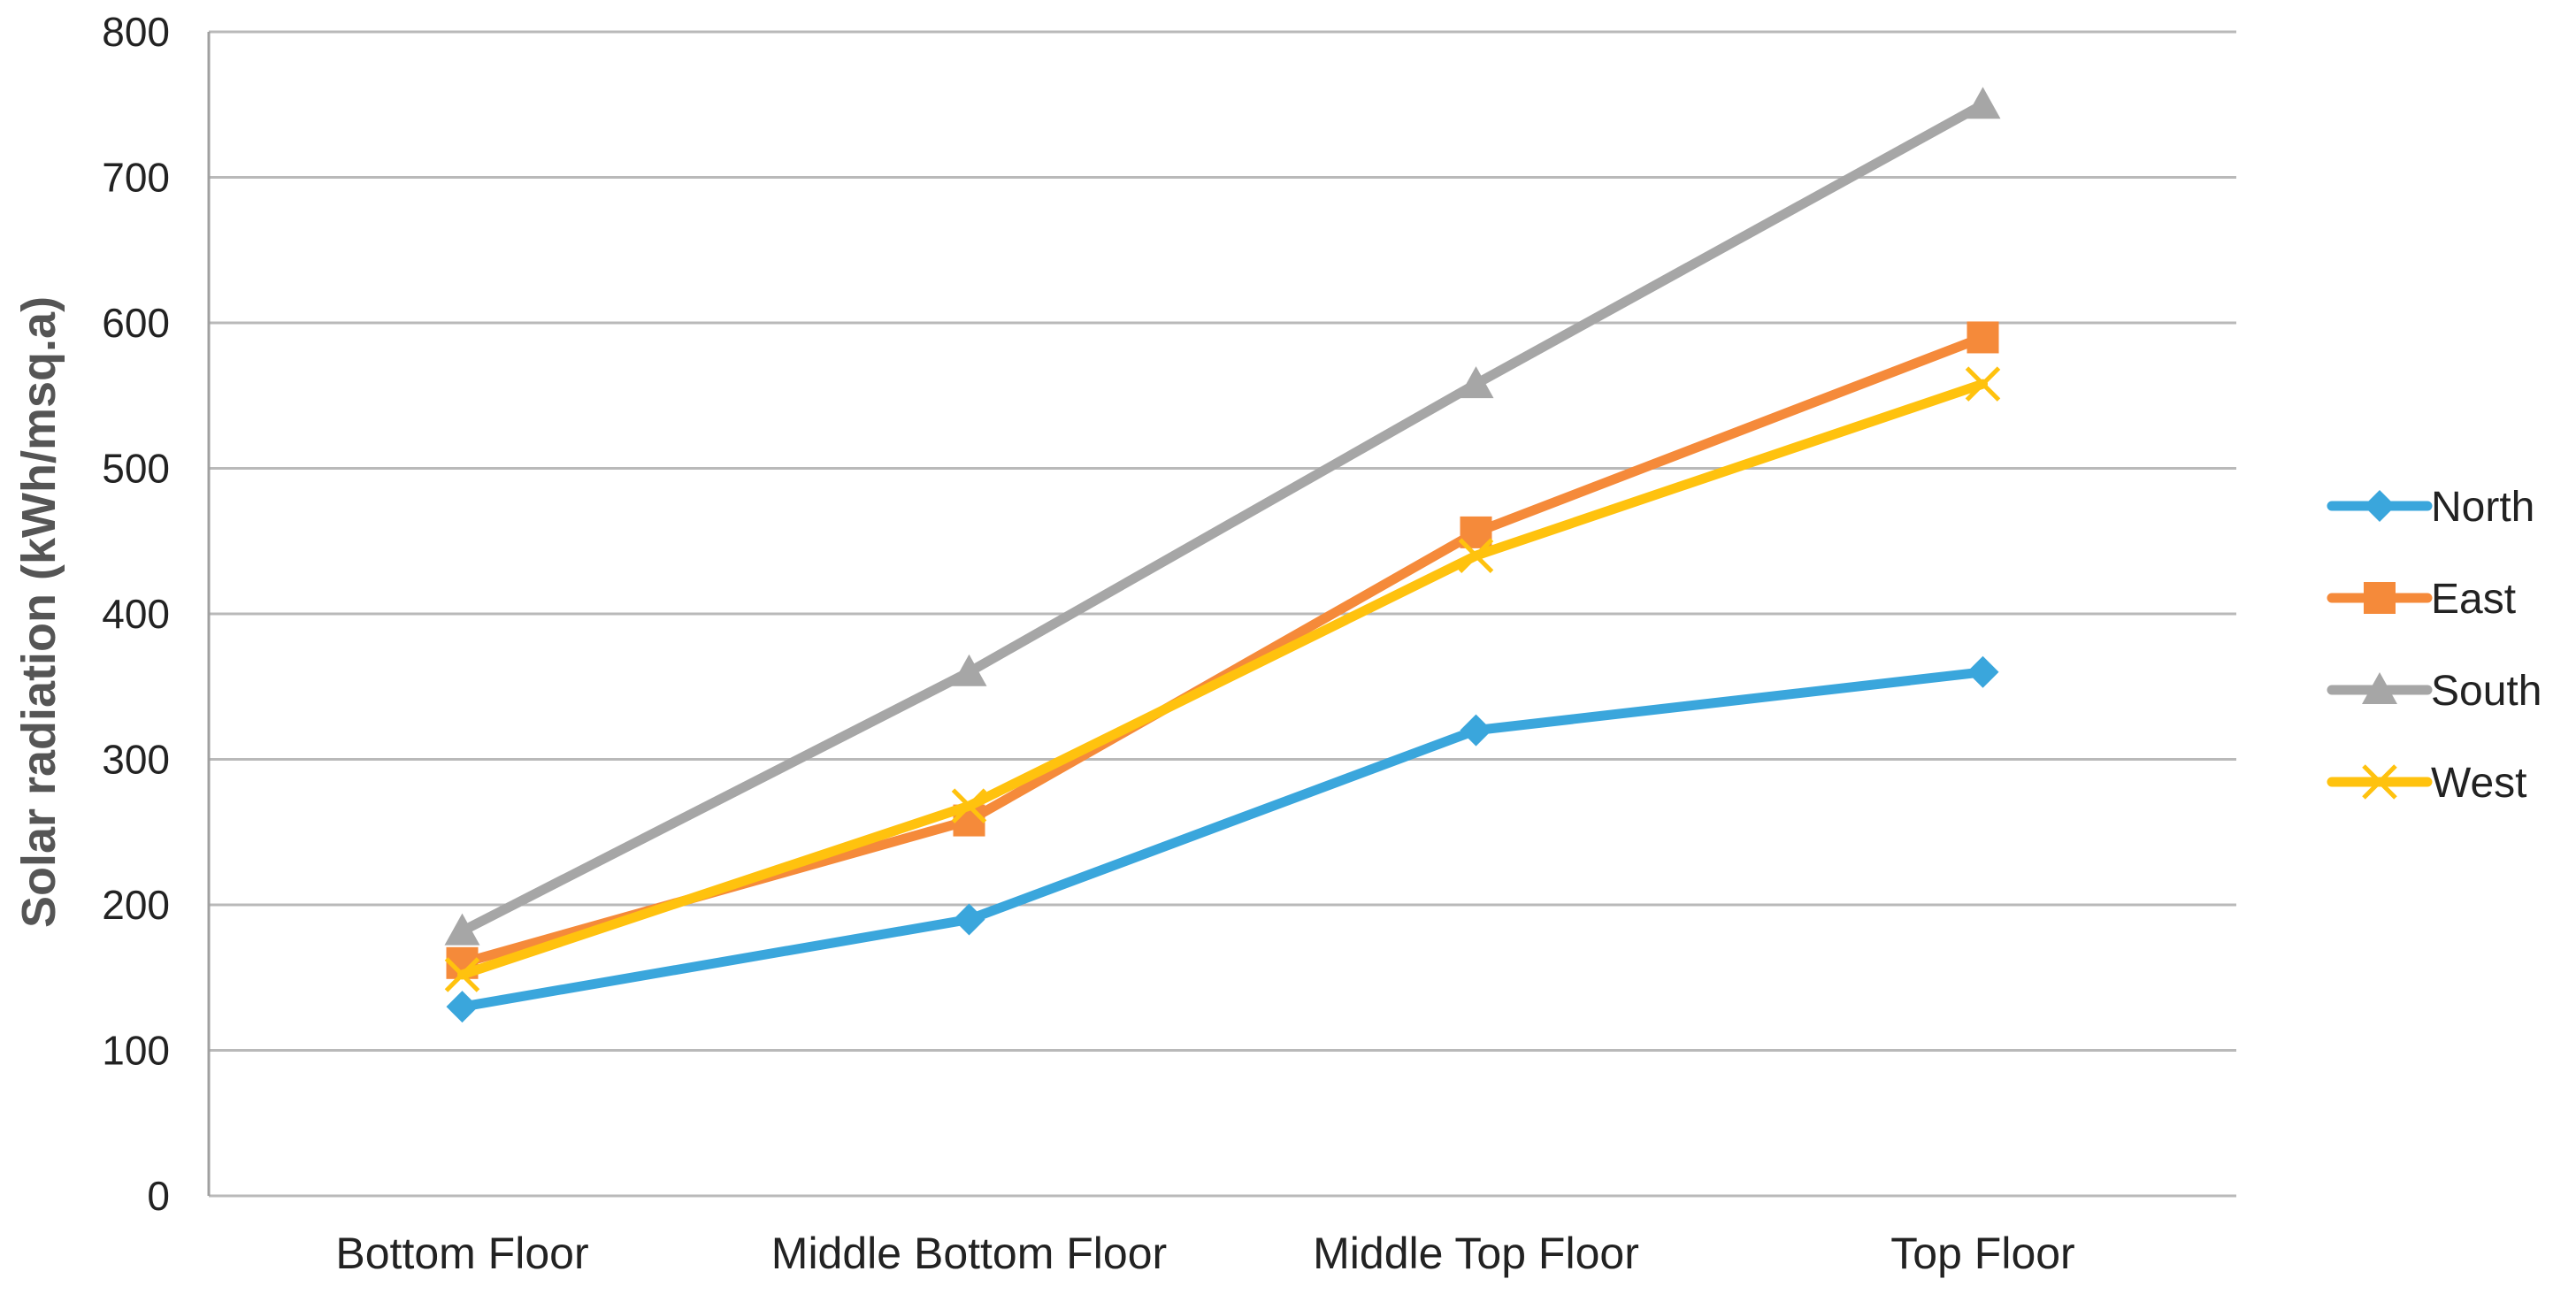  I want to click on legend-label: East, so click(2473, 599).